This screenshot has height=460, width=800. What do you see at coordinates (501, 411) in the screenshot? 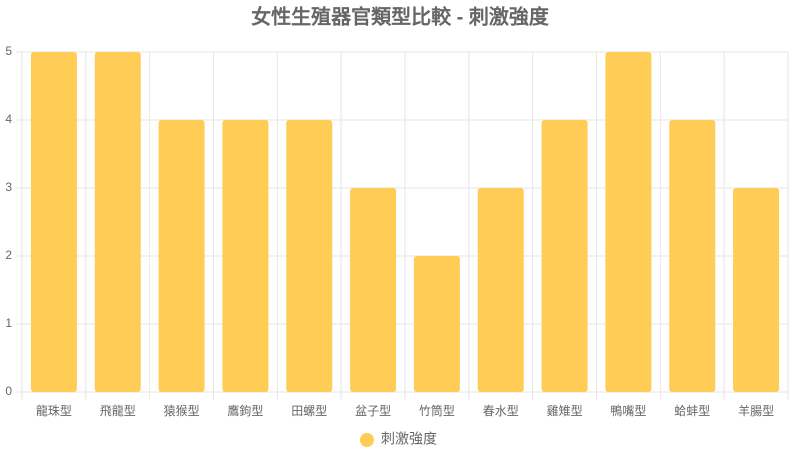
I see `x-tick-label: 春水型` at bounding box center [501, 411].